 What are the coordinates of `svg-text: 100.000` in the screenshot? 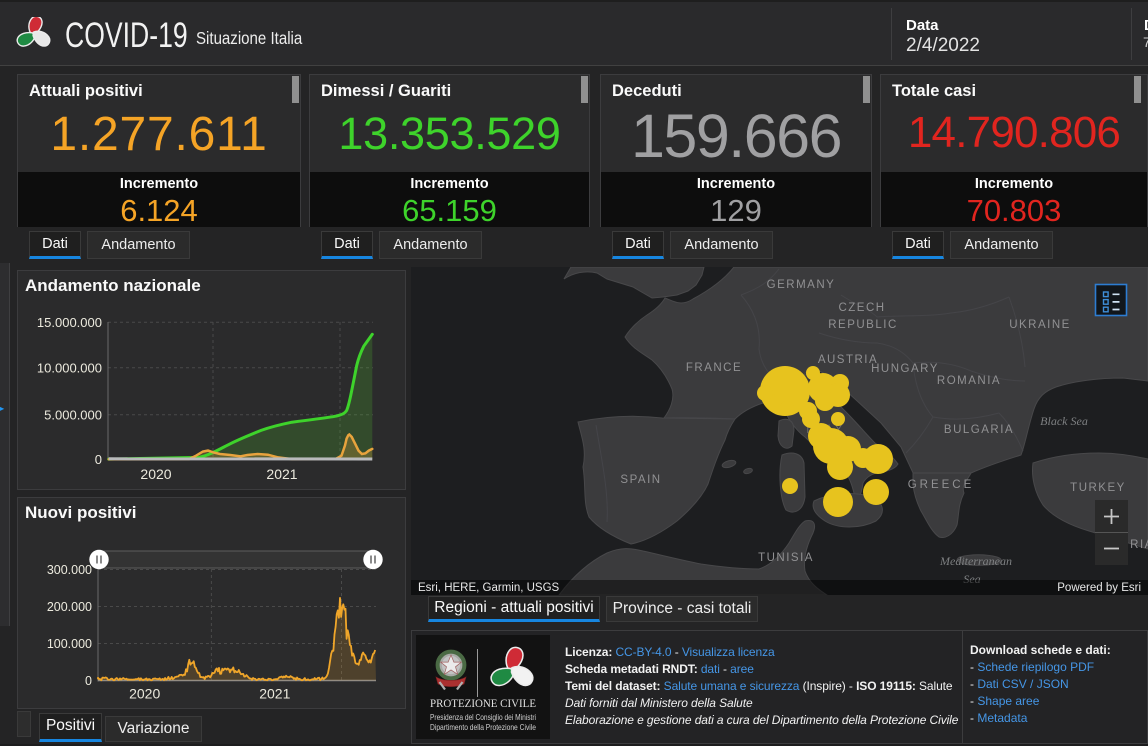 It's located at (69, 644).